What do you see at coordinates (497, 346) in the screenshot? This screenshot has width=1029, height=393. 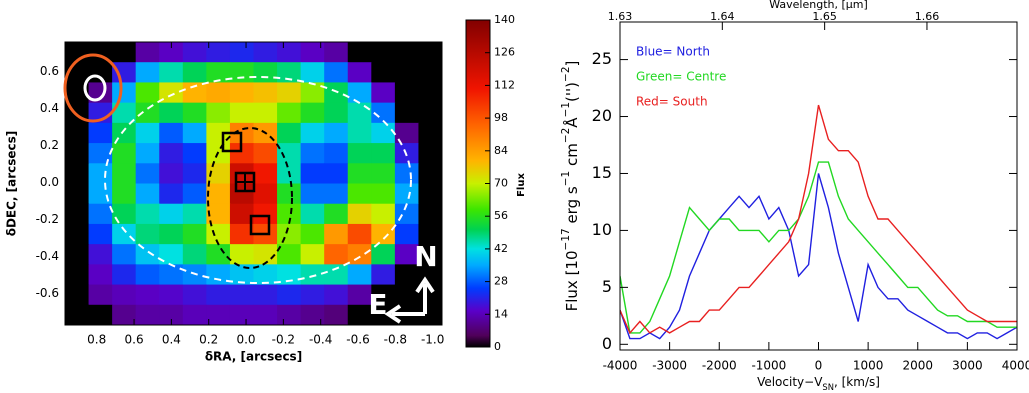 I see `colorbar-tick-label: 0` at bounding box center [497, 346].